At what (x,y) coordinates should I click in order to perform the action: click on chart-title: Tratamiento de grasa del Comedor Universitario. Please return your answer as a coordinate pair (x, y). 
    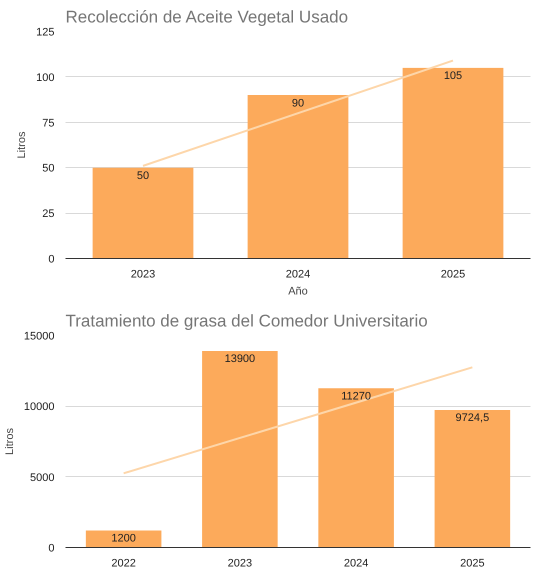
    Looking at the image, I should click on (247, 321).